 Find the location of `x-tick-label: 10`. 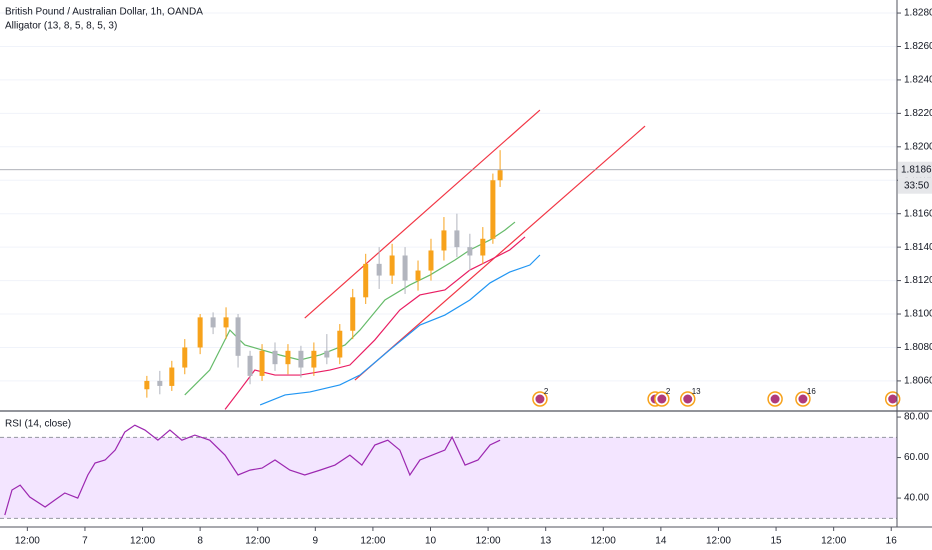

x-tick-label: 10 is located at coordinates (431, 541).